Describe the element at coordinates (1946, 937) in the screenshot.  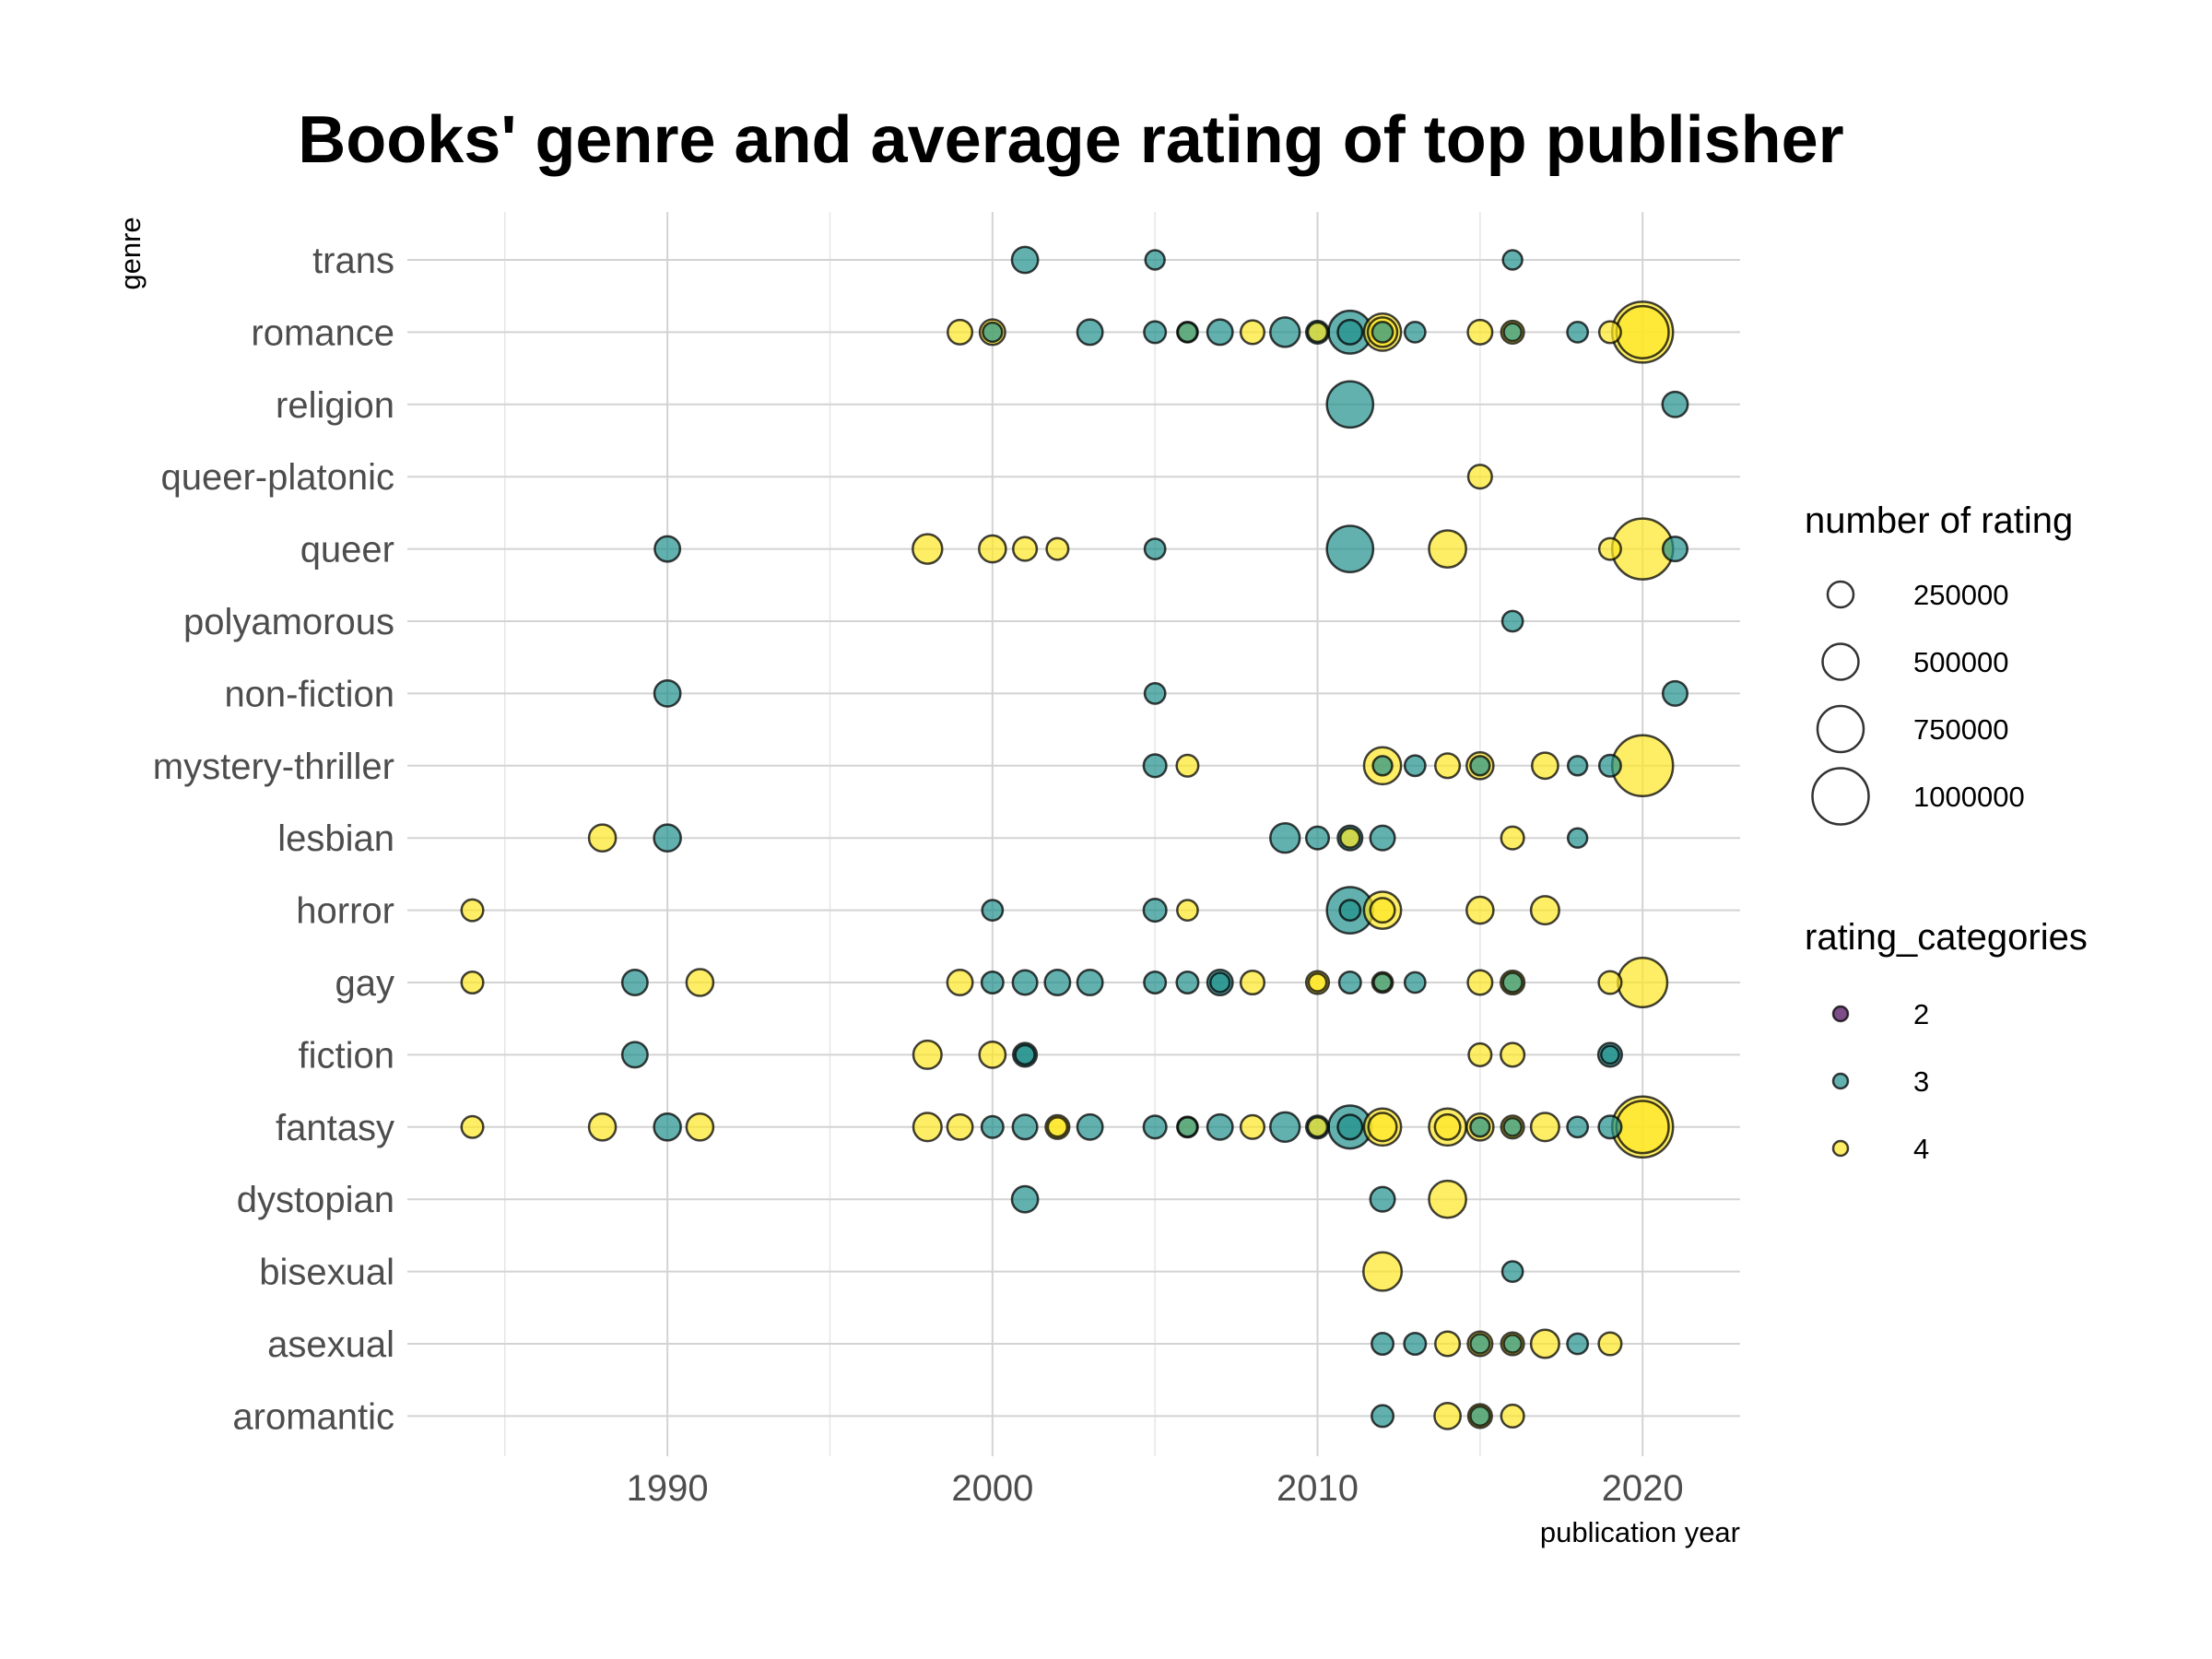
I see `color-legend-title: rating_categories` at that location.